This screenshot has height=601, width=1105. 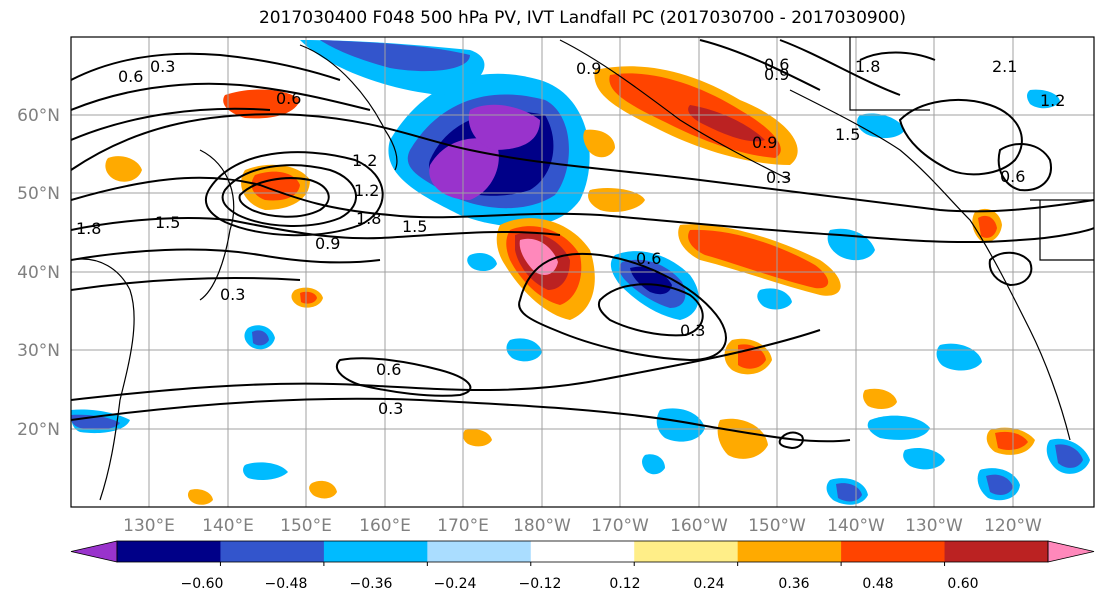 I want to click on colorbar-tick-label: 0.48, so click(x=877, y=584).